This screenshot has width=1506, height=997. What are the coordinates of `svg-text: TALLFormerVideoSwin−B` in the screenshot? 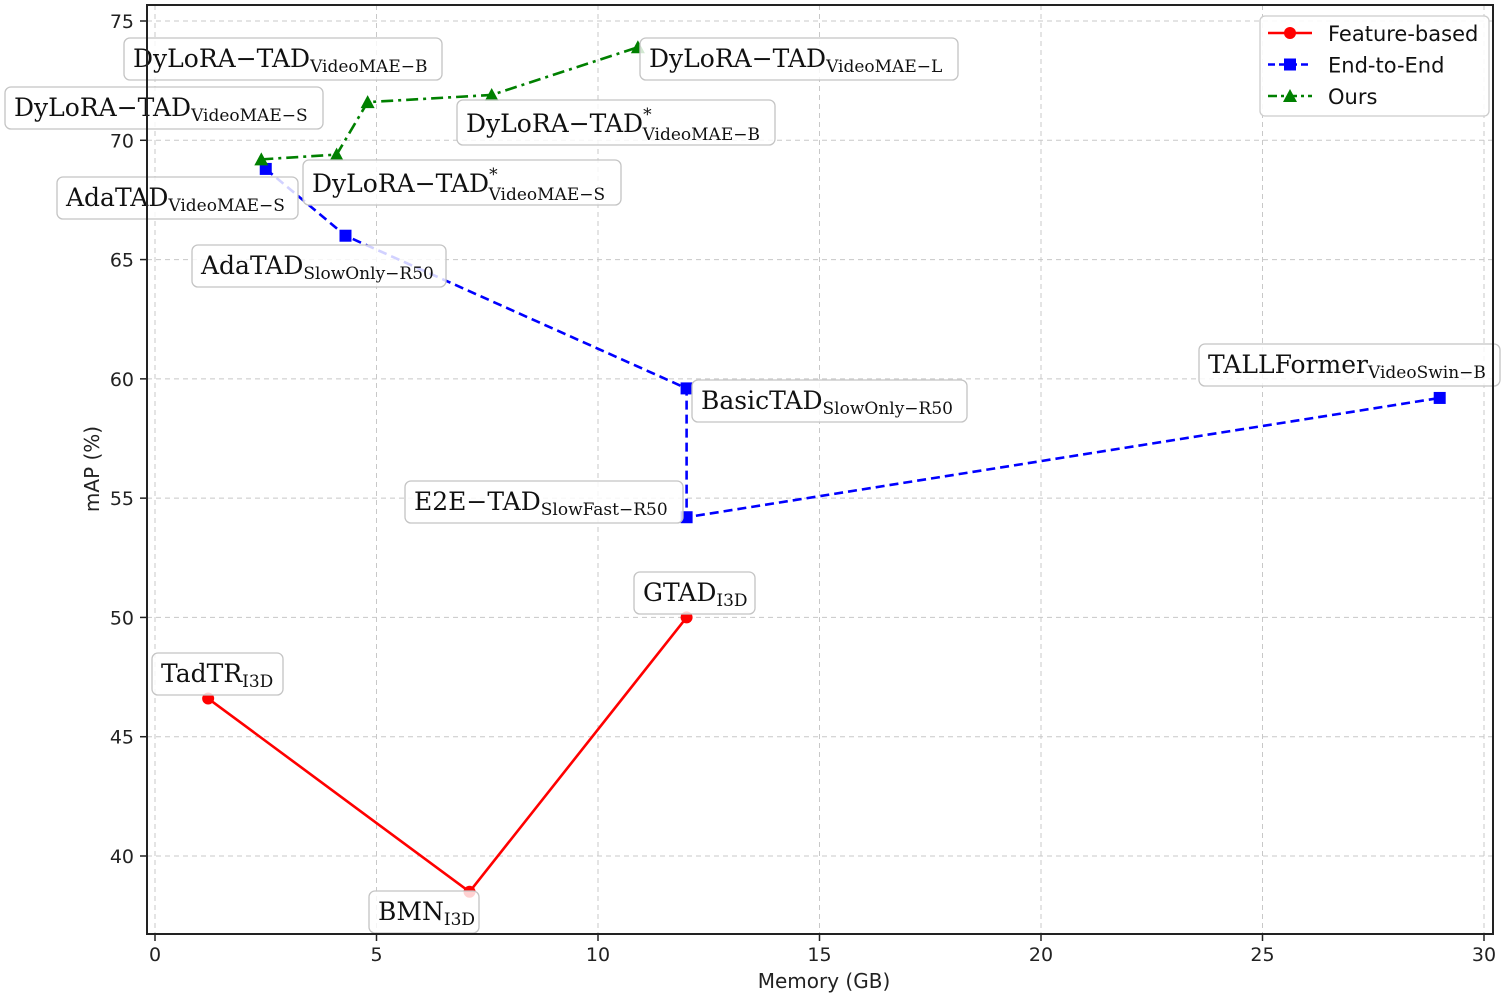 It's located at (1347, 366).